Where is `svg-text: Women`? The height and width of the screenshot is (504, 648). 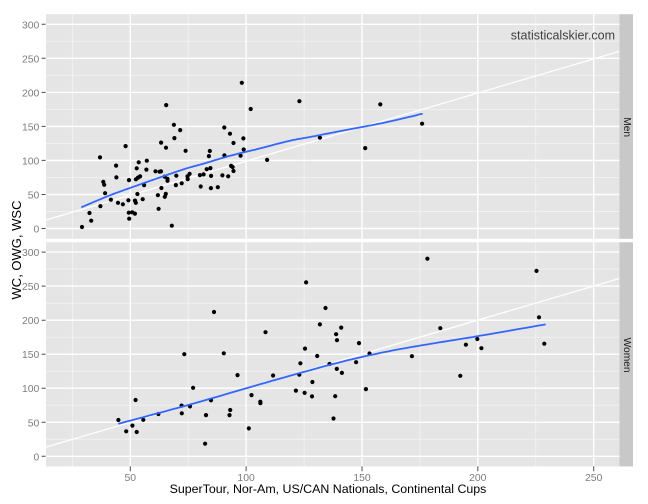 svg-text: Women is located at coordinates (626, 355).